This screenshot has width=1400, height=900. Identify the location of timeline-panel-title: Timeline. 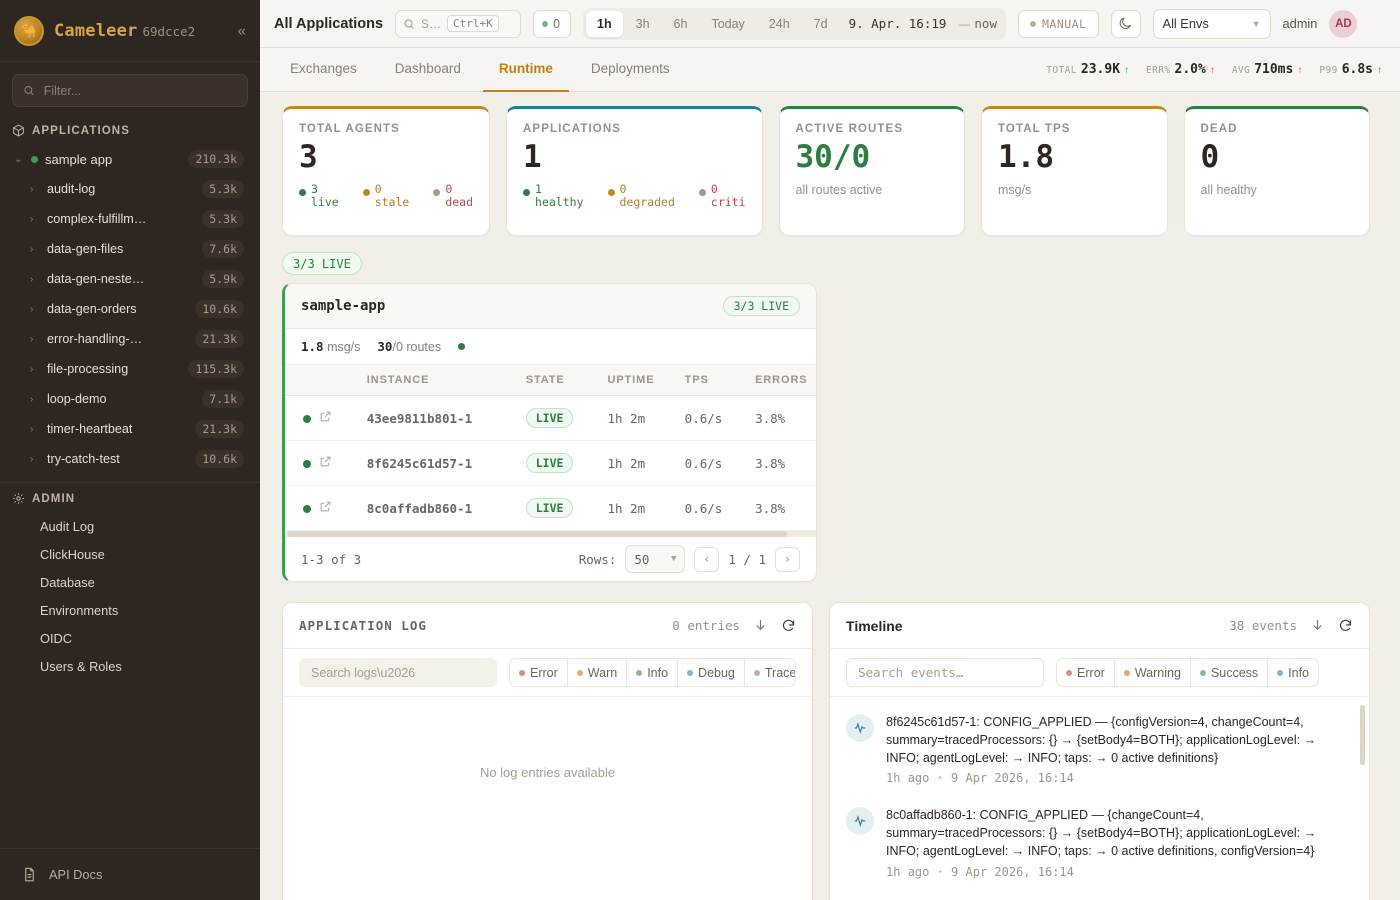
(874, 625).